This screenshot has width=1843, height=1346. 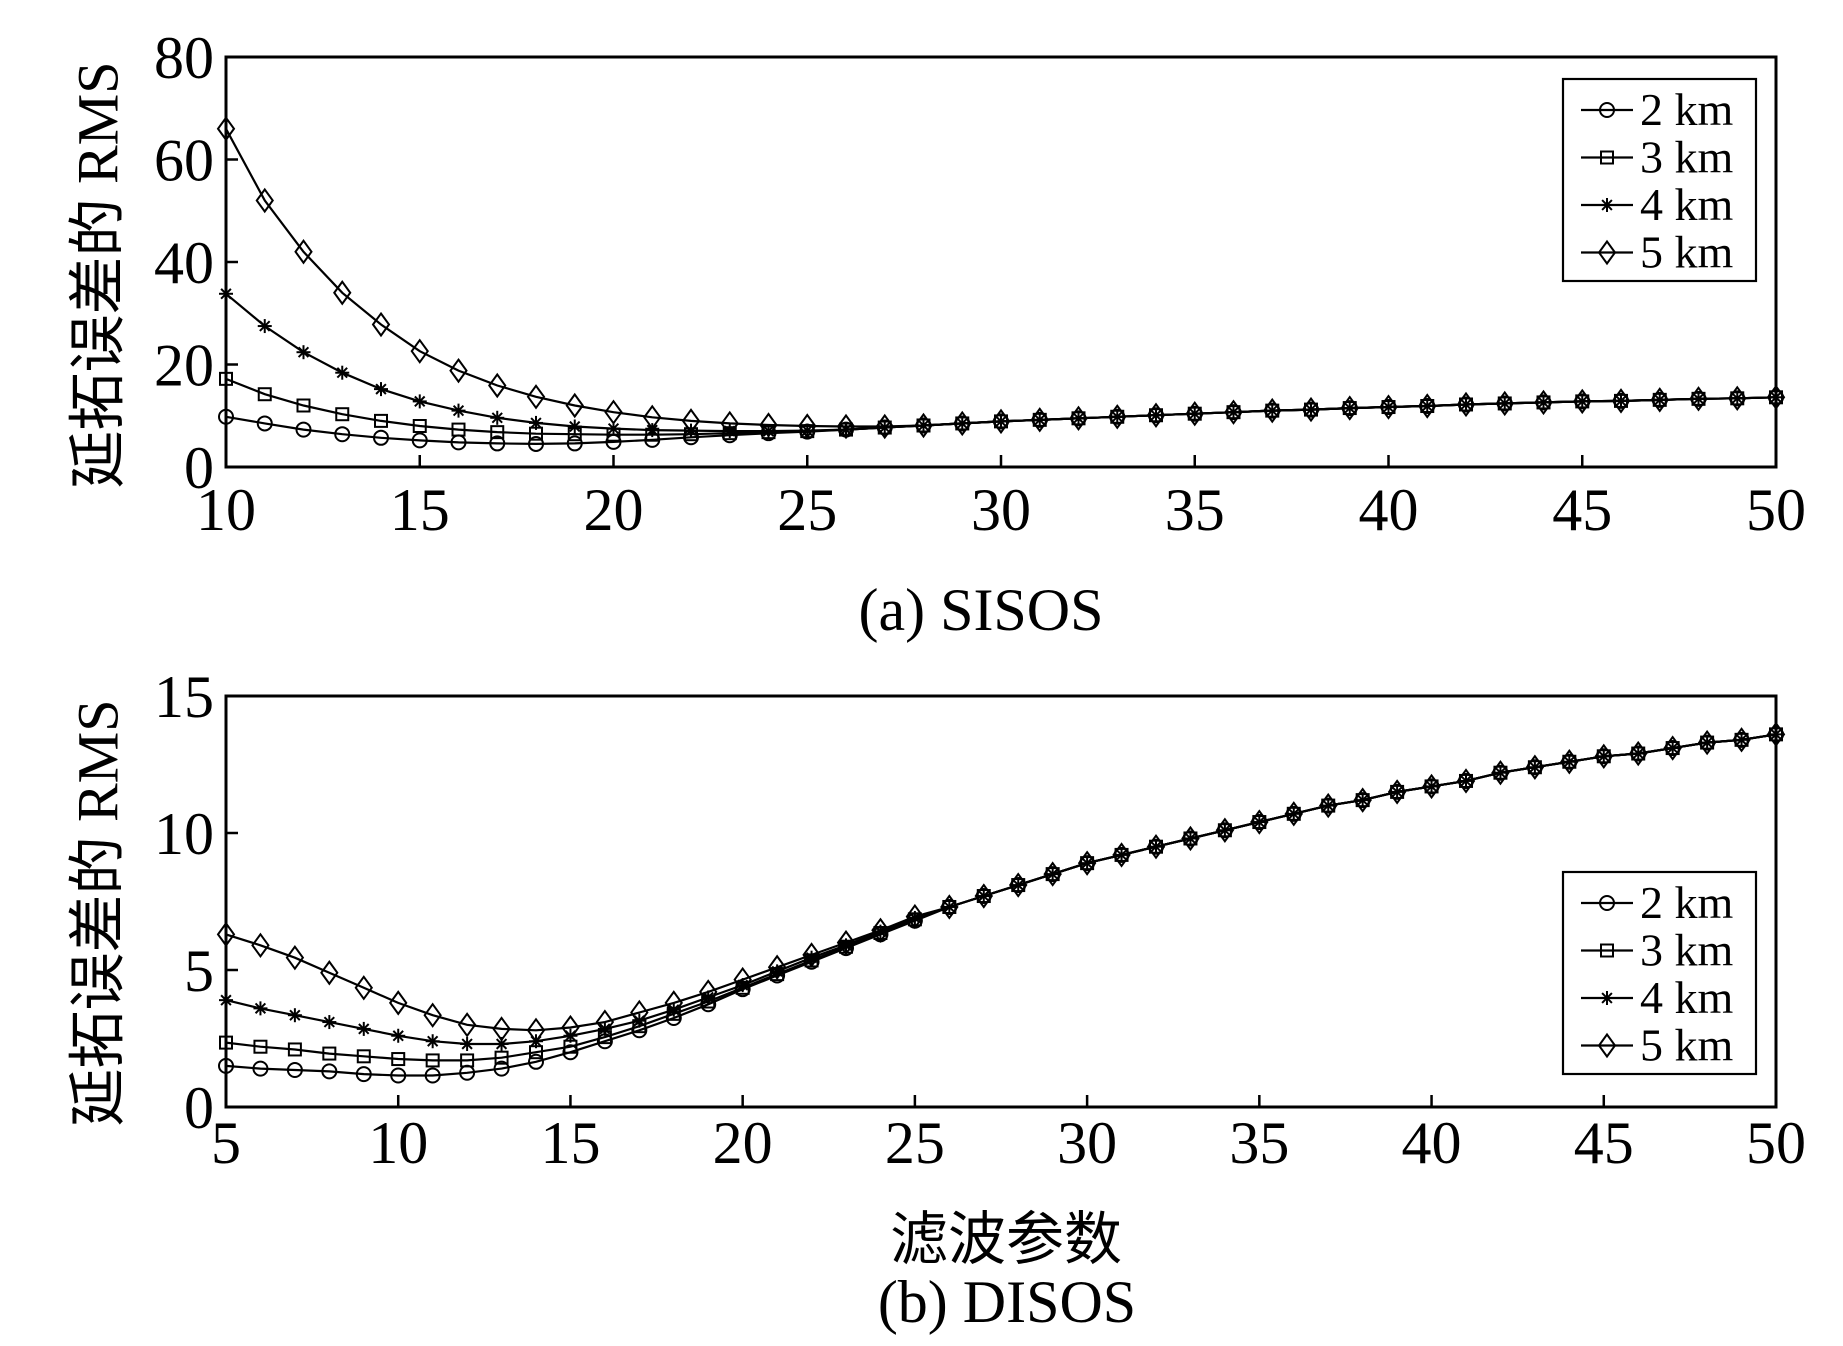 I want to click on legend-box, so click(x=1659, y=180).